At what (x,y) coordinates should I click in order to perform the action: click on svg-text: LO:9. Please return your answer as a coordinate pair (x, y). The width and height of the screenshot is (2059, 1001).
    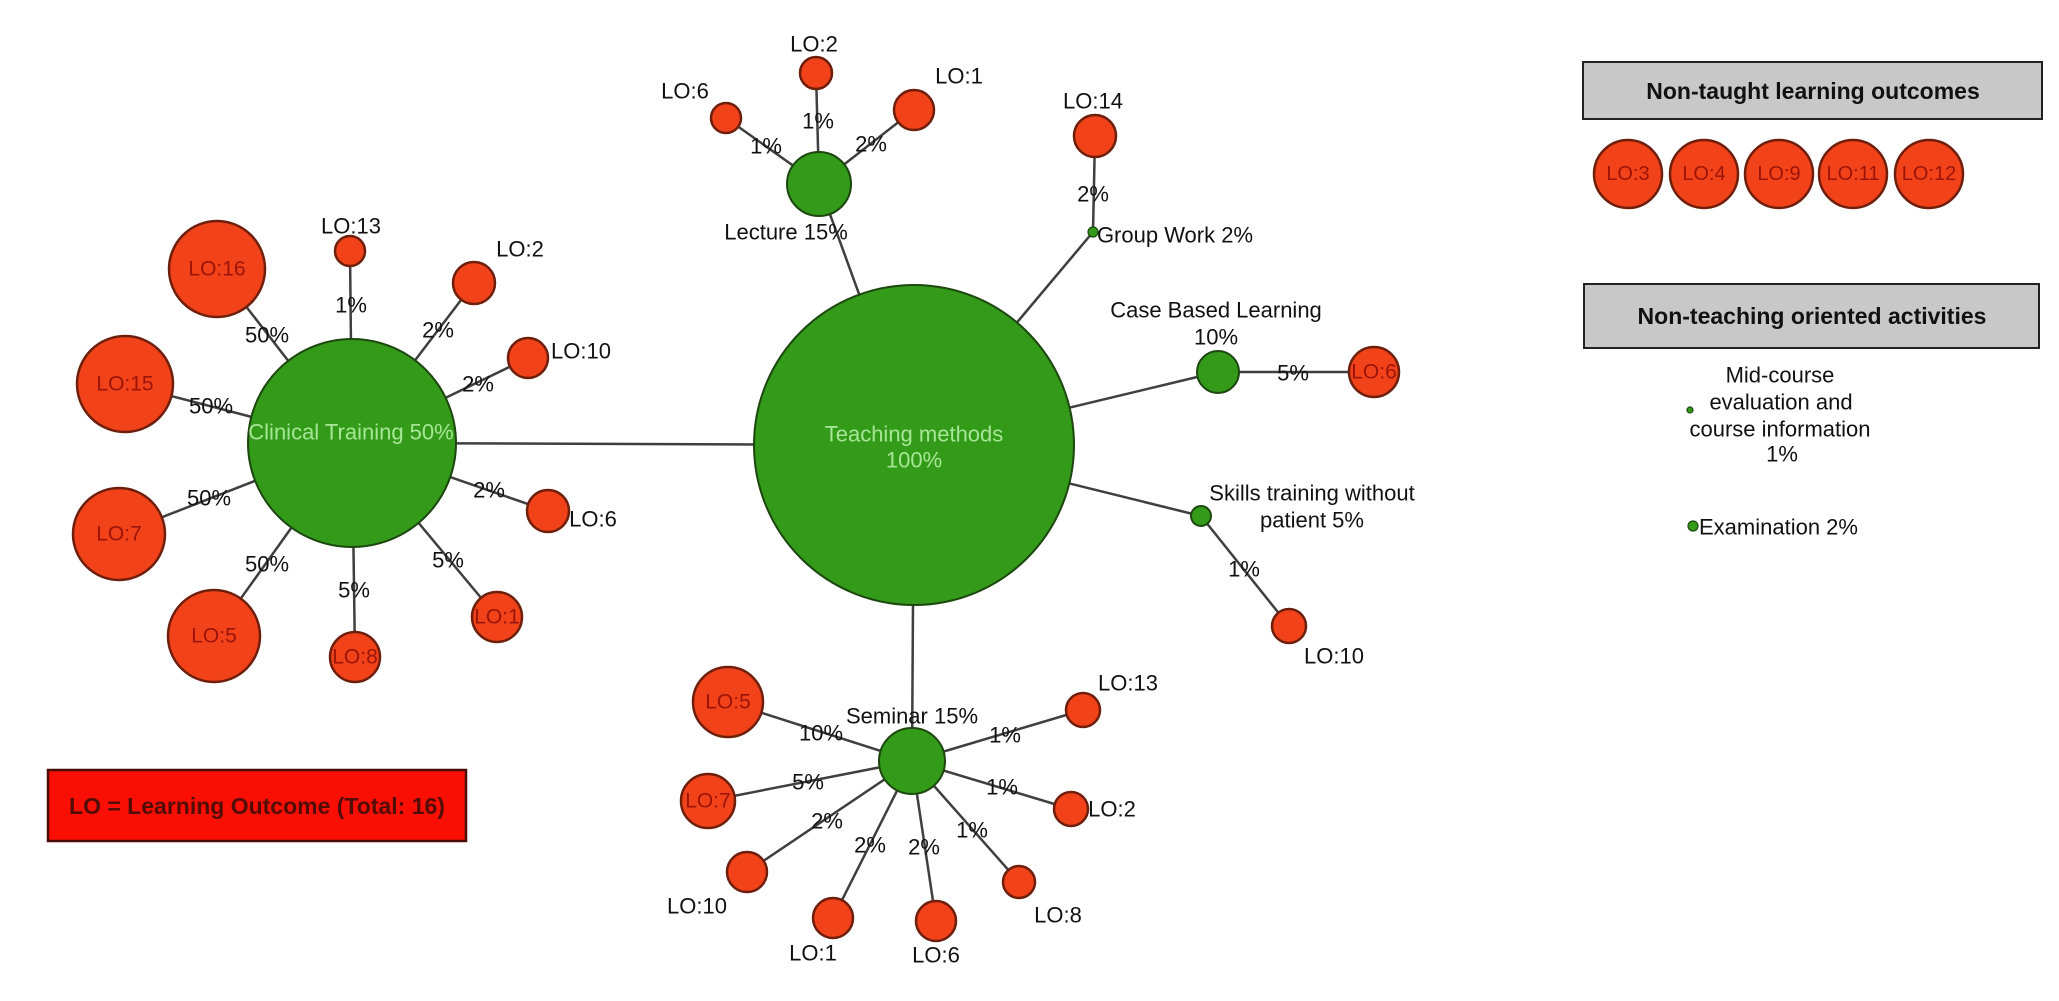
    Looking at the image, I should click on (1778, 174).